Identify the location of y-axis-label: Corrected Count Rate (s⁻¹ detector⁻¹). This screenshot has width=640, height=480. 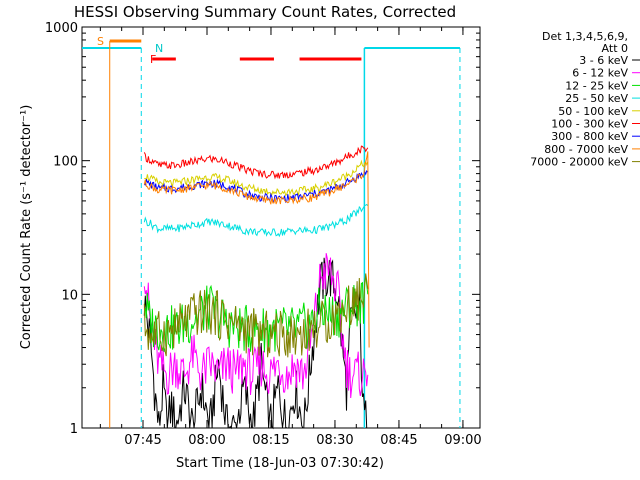
(26, 227).